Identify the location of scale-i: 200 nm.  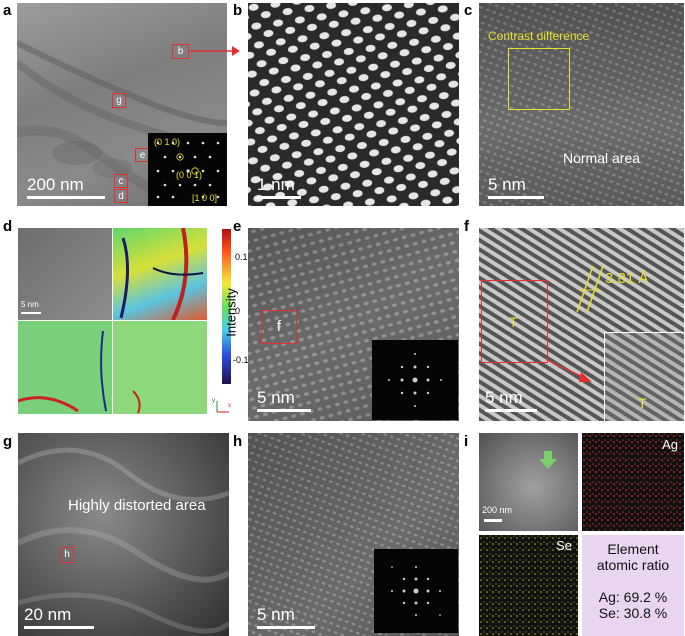
(497, 510).